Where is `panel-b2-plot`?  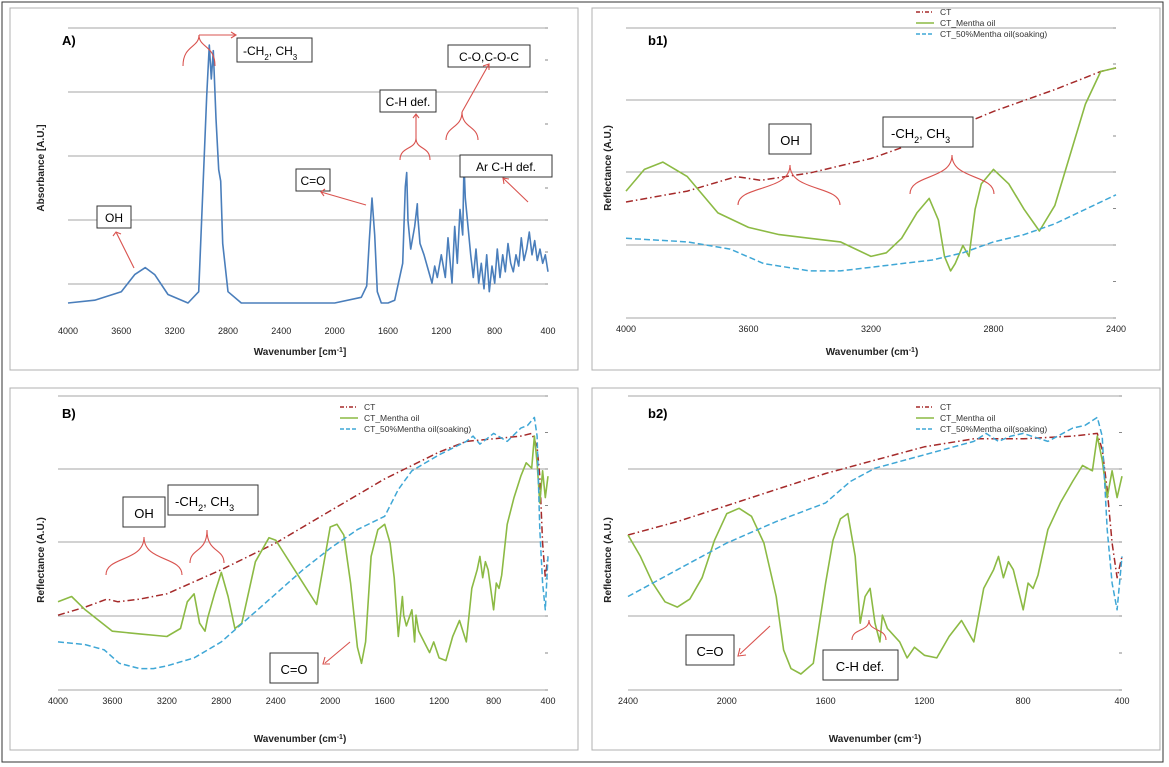 panel-b2-plot is located at coordinates (875, 545).